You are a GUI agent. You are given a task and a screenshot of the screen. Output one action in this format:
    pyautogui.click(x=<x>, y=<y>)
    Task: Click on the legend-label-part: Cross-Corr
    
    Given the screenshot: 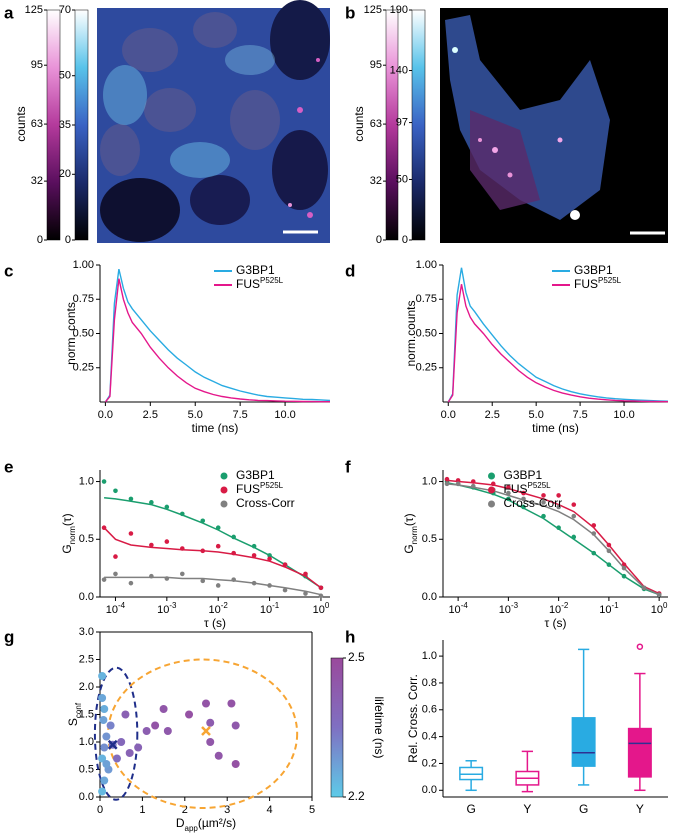 What is the action you would take?
    pyautogui.click(x=533, y=503)
    